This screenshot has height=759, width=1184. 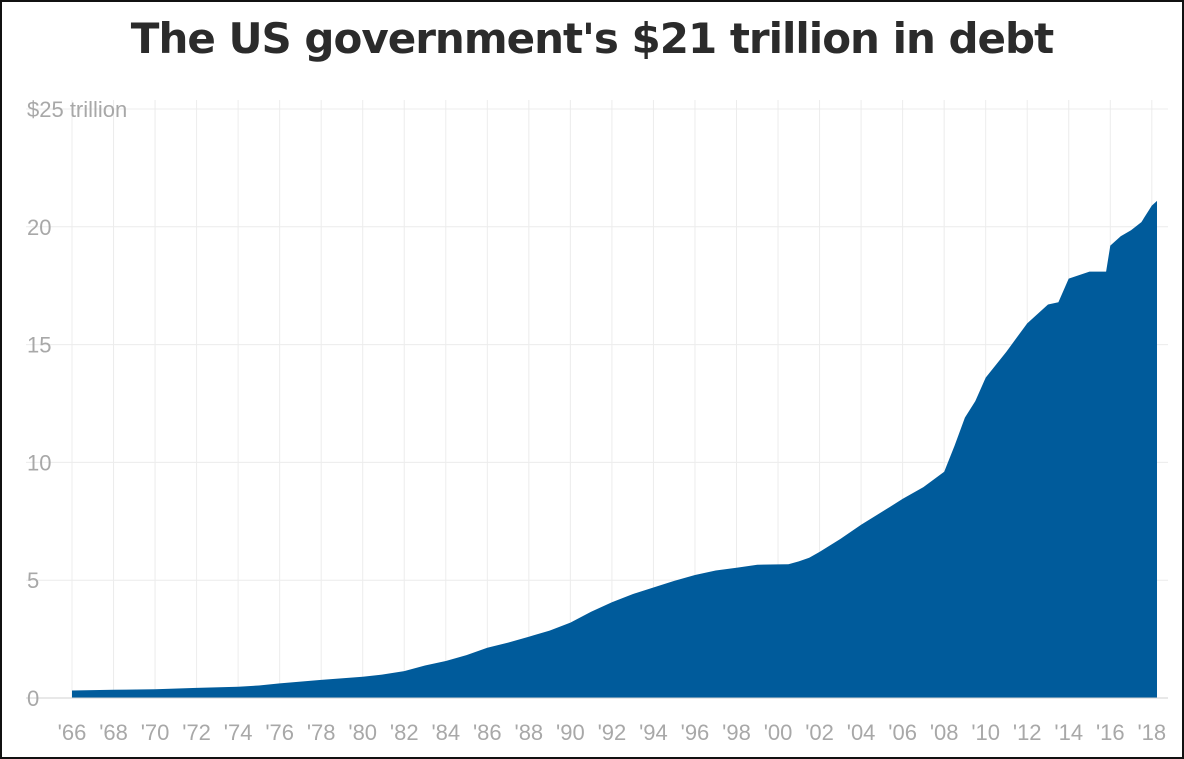 I want to click on x-tick-label: '14, so click(x=1068, y=732).